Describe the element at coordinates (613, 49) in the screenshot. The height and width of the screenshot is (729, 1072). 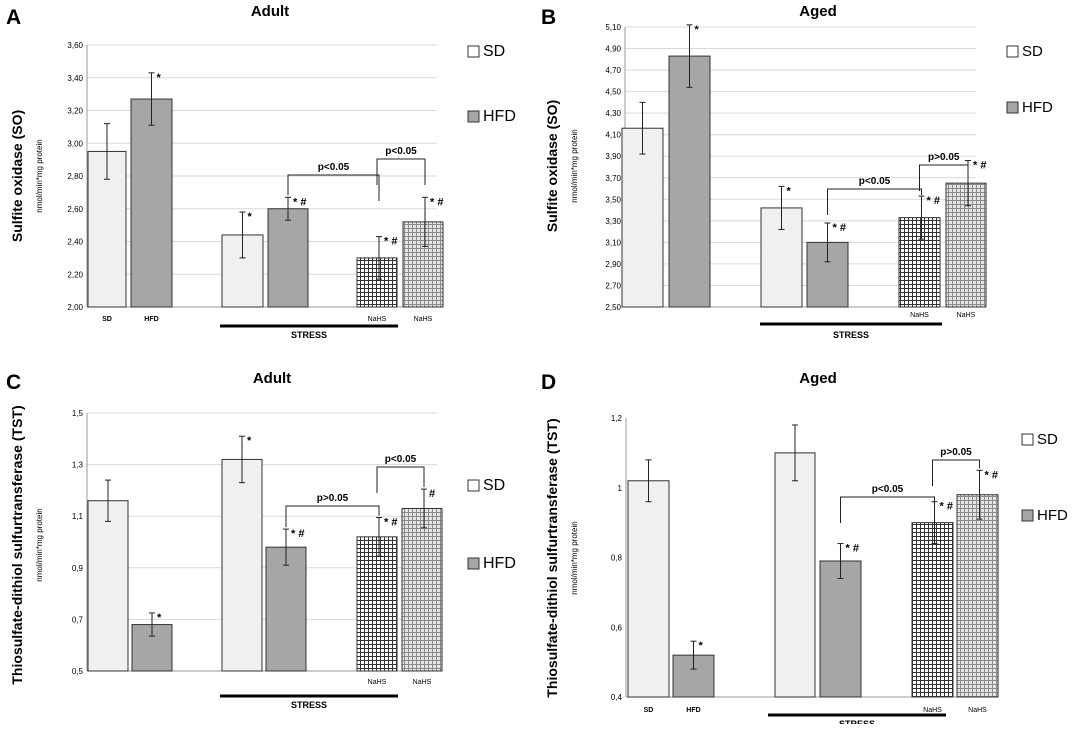
I see `y-tick-label: 4,90` at that location.